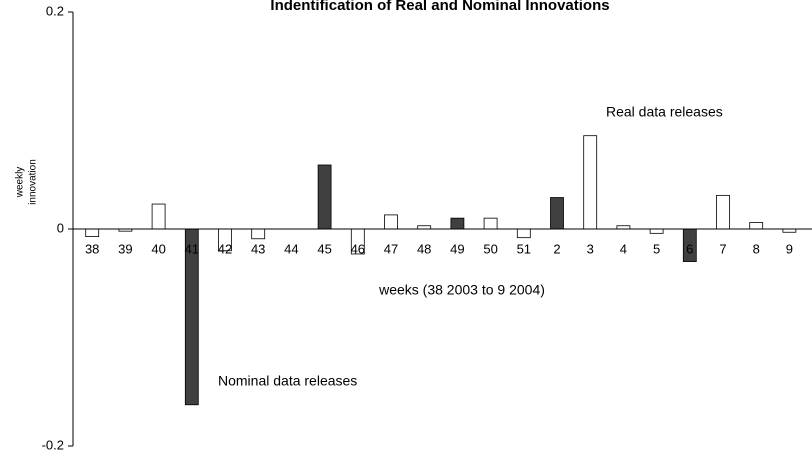  I want to click on x-tick-label: 39, so click(125, 248).